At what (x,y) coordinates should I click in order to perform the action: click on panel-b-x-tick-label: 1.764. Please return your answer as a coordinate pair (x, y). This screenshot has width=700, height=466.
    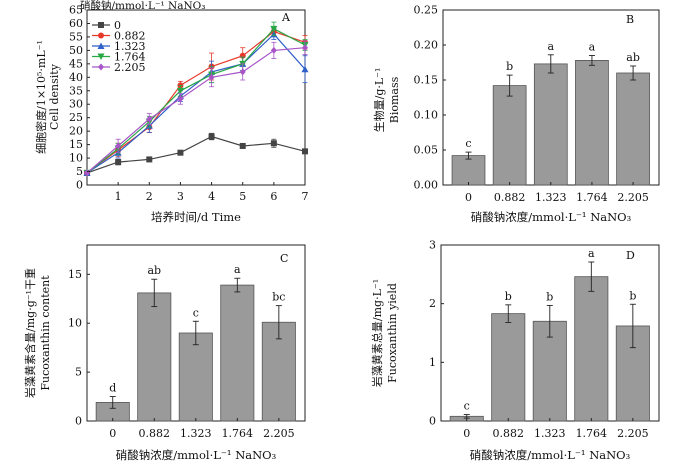
    Looking at the image, I should click on (592, 197).